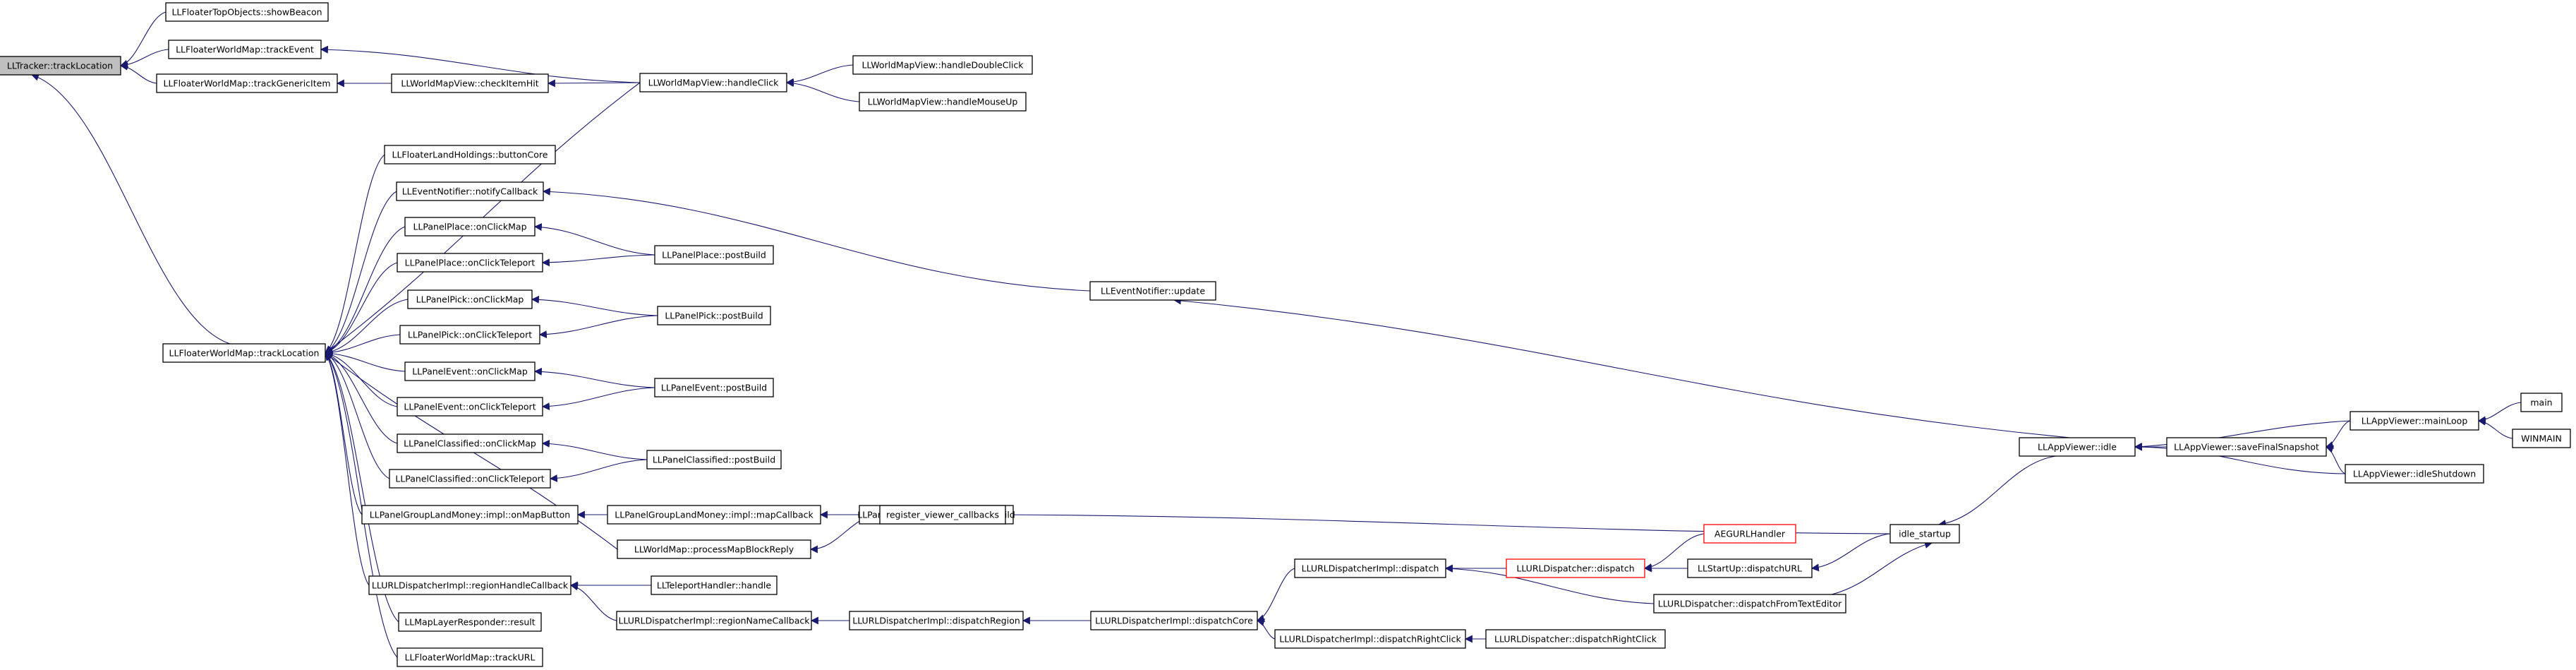 The height and width of the screenshot is (670, 2576). I want to click on node-classified-on-click-teleport: LLPanelClassified::onClickTeleport, so click(470, 479).